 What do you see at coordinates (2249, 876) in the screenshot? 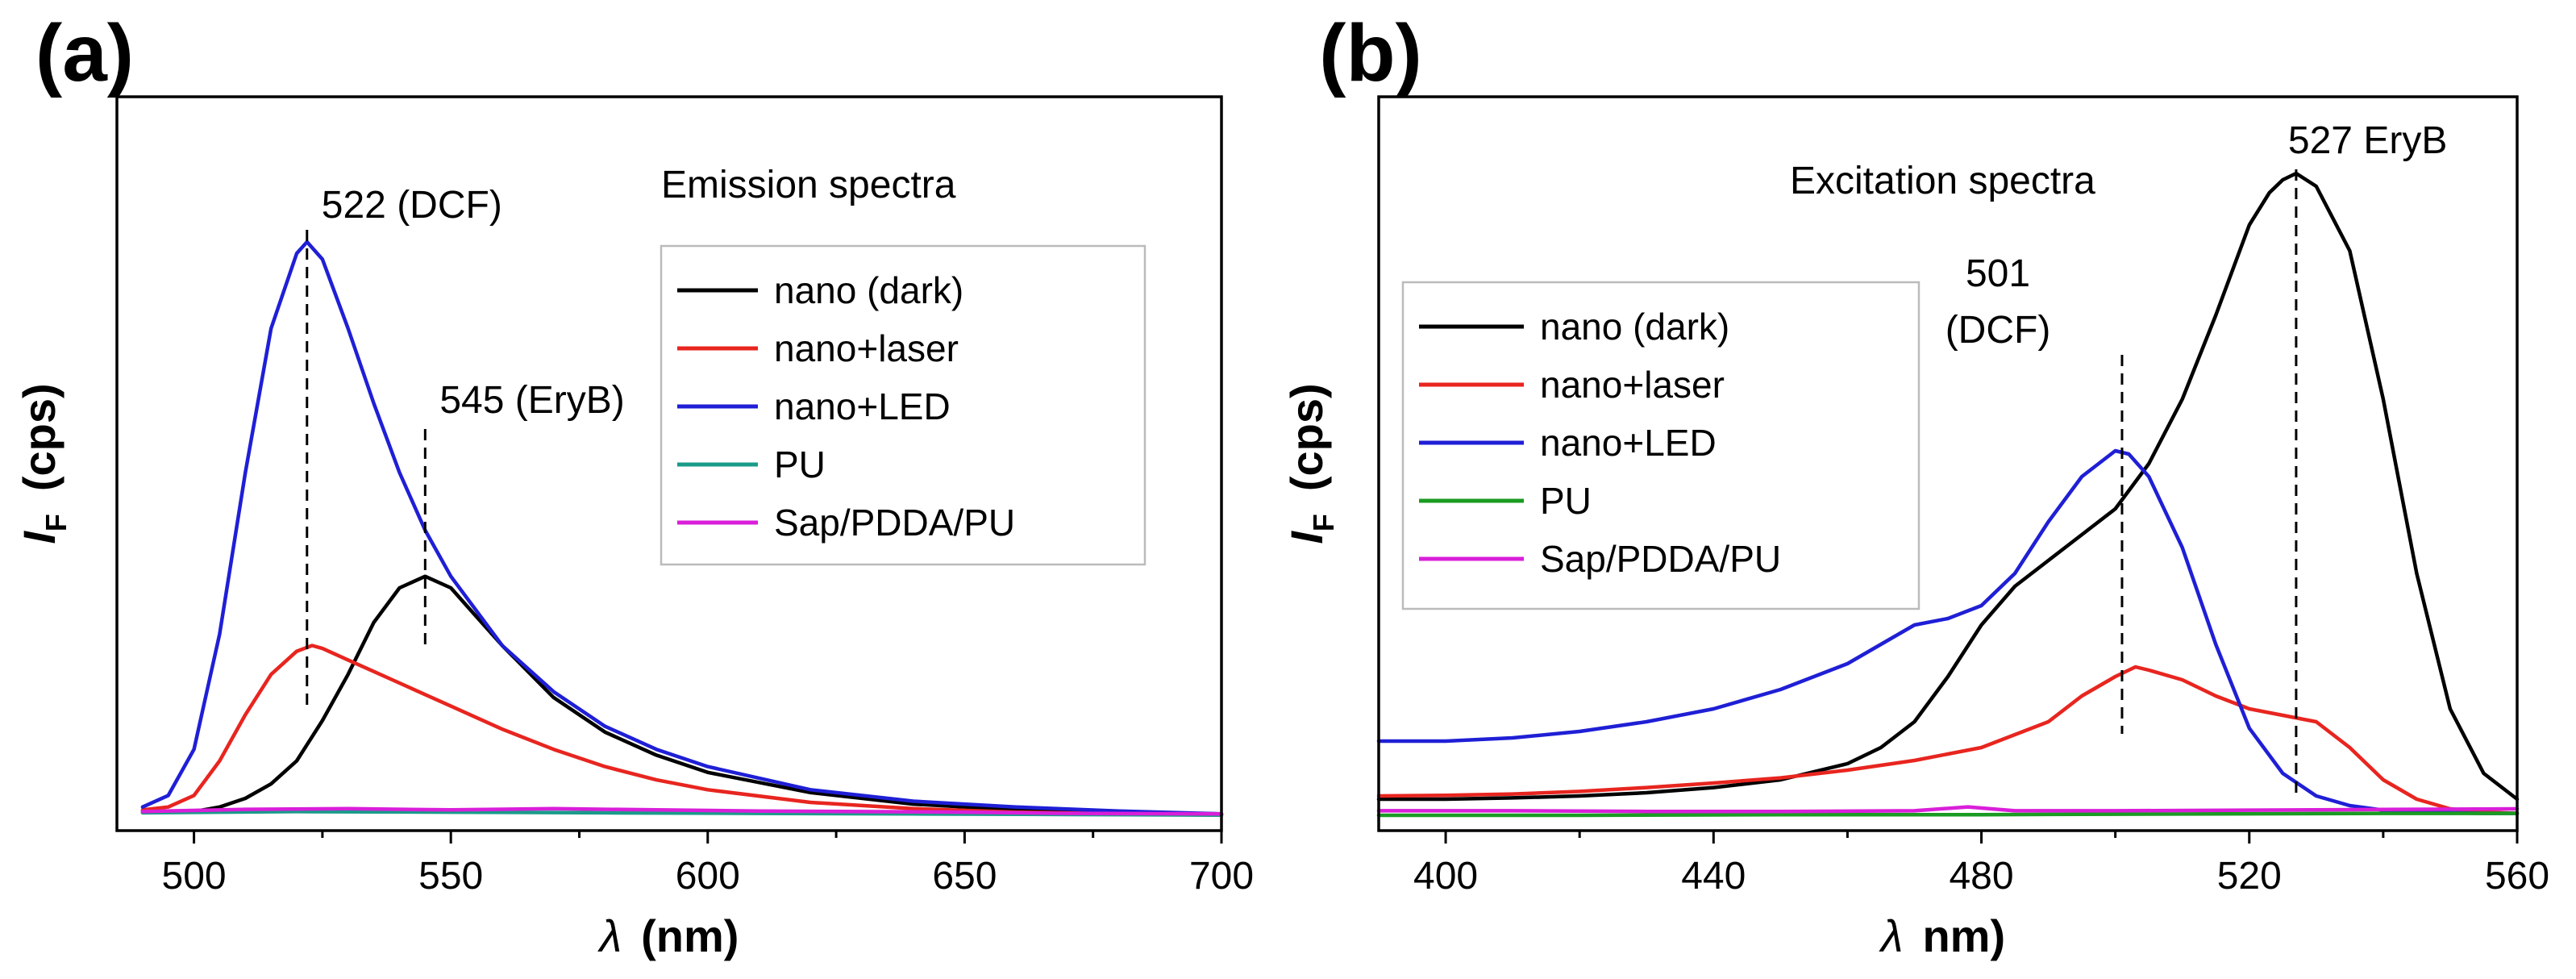
I see `x-tick-label-3: 520` at bounding box center [2249, 876].